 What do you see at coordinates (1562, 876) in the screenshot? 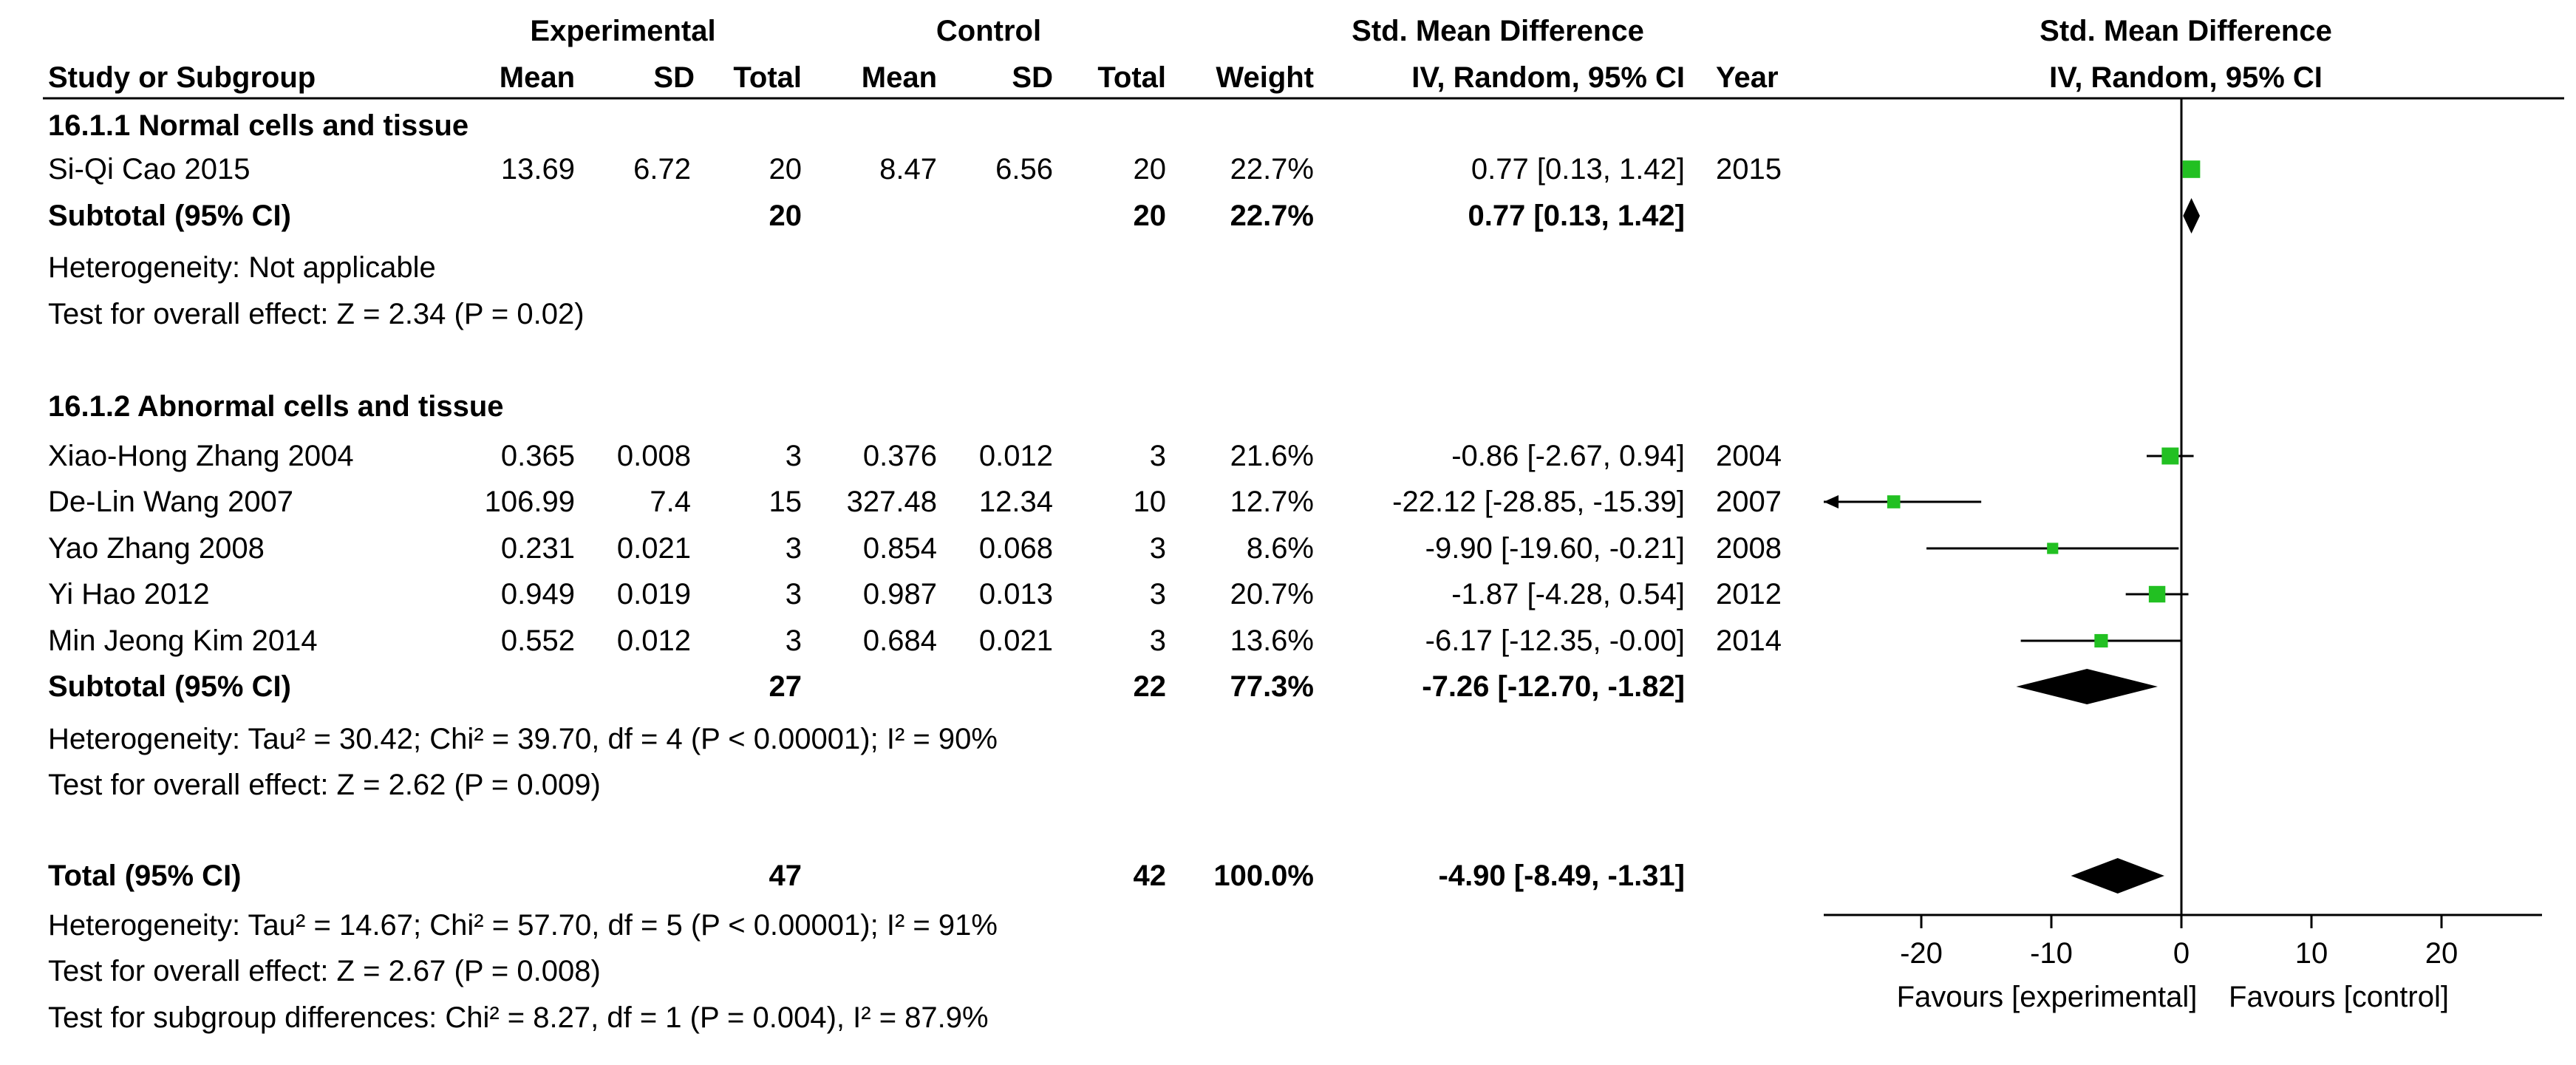
I see `total-ci: -4.90 [-8.49, -1.31]` at bounding box center [1562, 876].